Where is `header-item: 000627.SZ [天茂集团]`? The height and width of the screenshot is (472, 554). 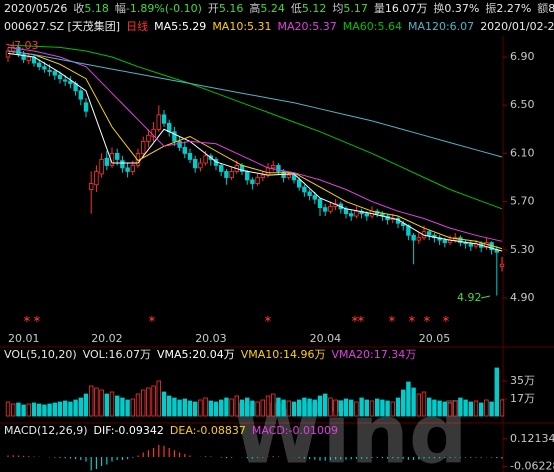
header-item: 000627.SZ [天茂集团] is located at coordinates (62, 26).